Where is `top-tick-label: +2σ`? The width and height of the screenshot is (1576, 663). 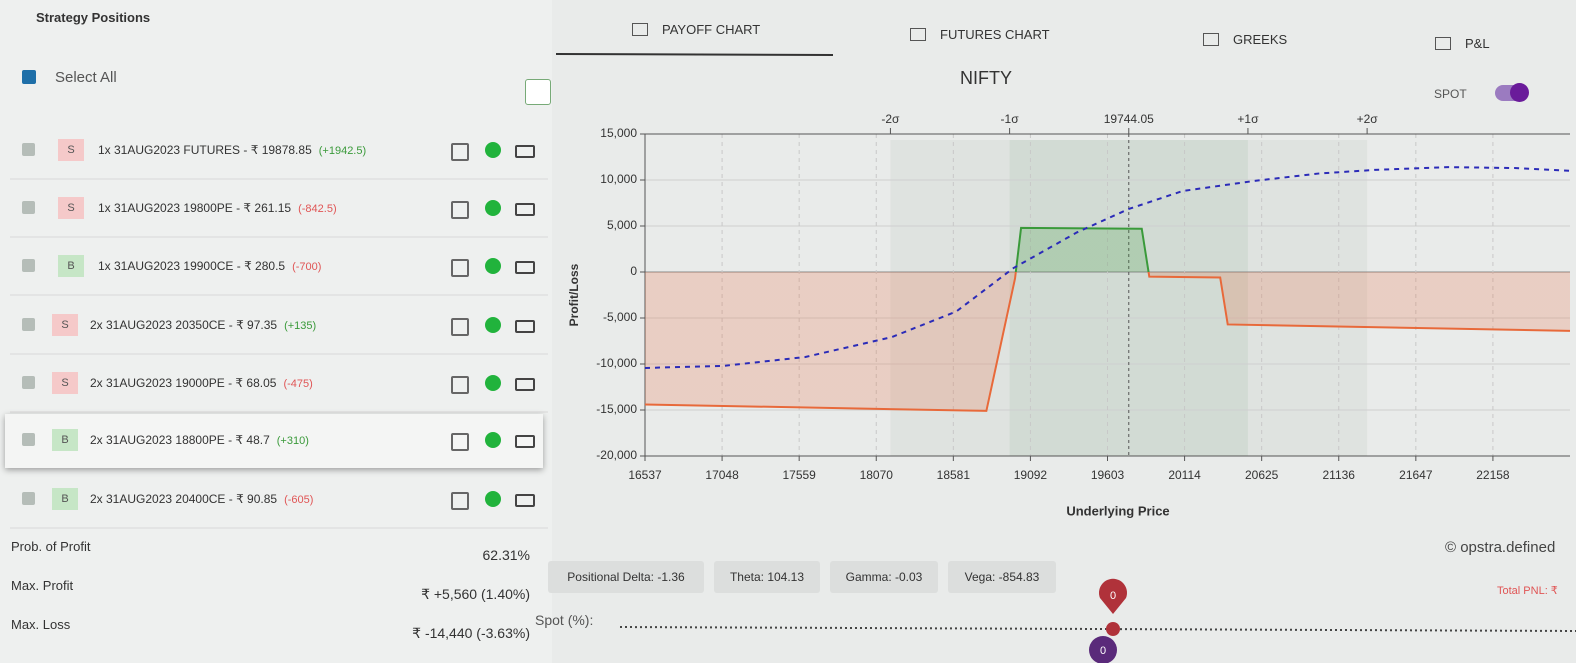
top-tick-label: +2σ is located at coordinates (1368, 119).